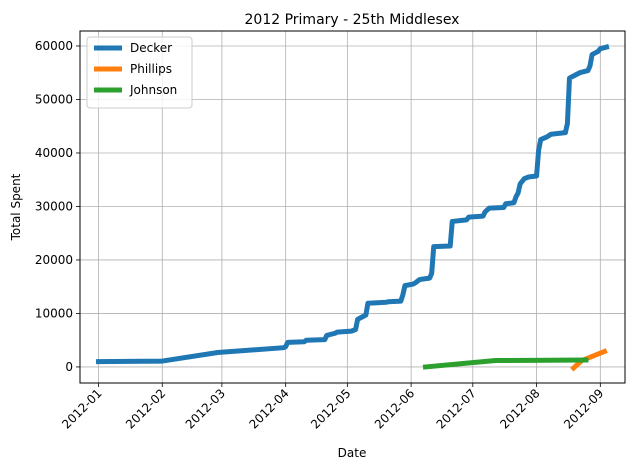  Describe the element at coordinates (505, 363) in the screenshot. I see `series-line-johnson` at that location.